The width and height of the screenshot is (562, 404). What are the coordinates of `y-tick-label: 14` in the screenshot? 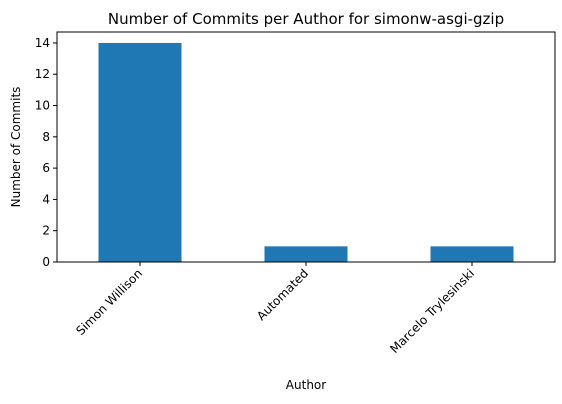 It's located at (42, 43).